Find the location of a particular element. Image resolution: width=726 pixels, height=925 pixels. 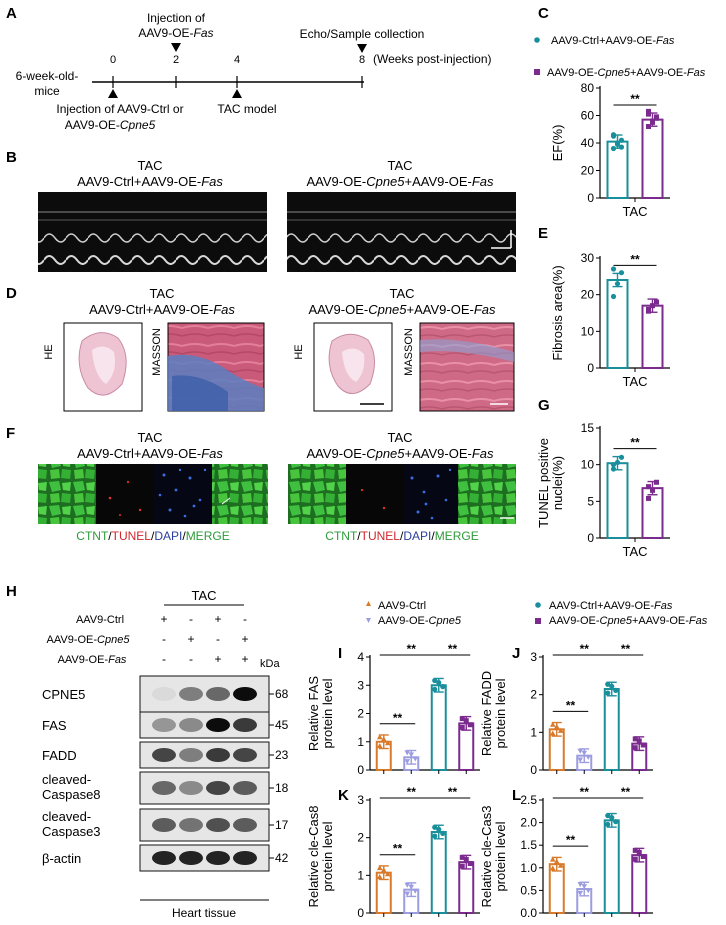

if-tunel-cpne5 is located at coordinates (375, 494).